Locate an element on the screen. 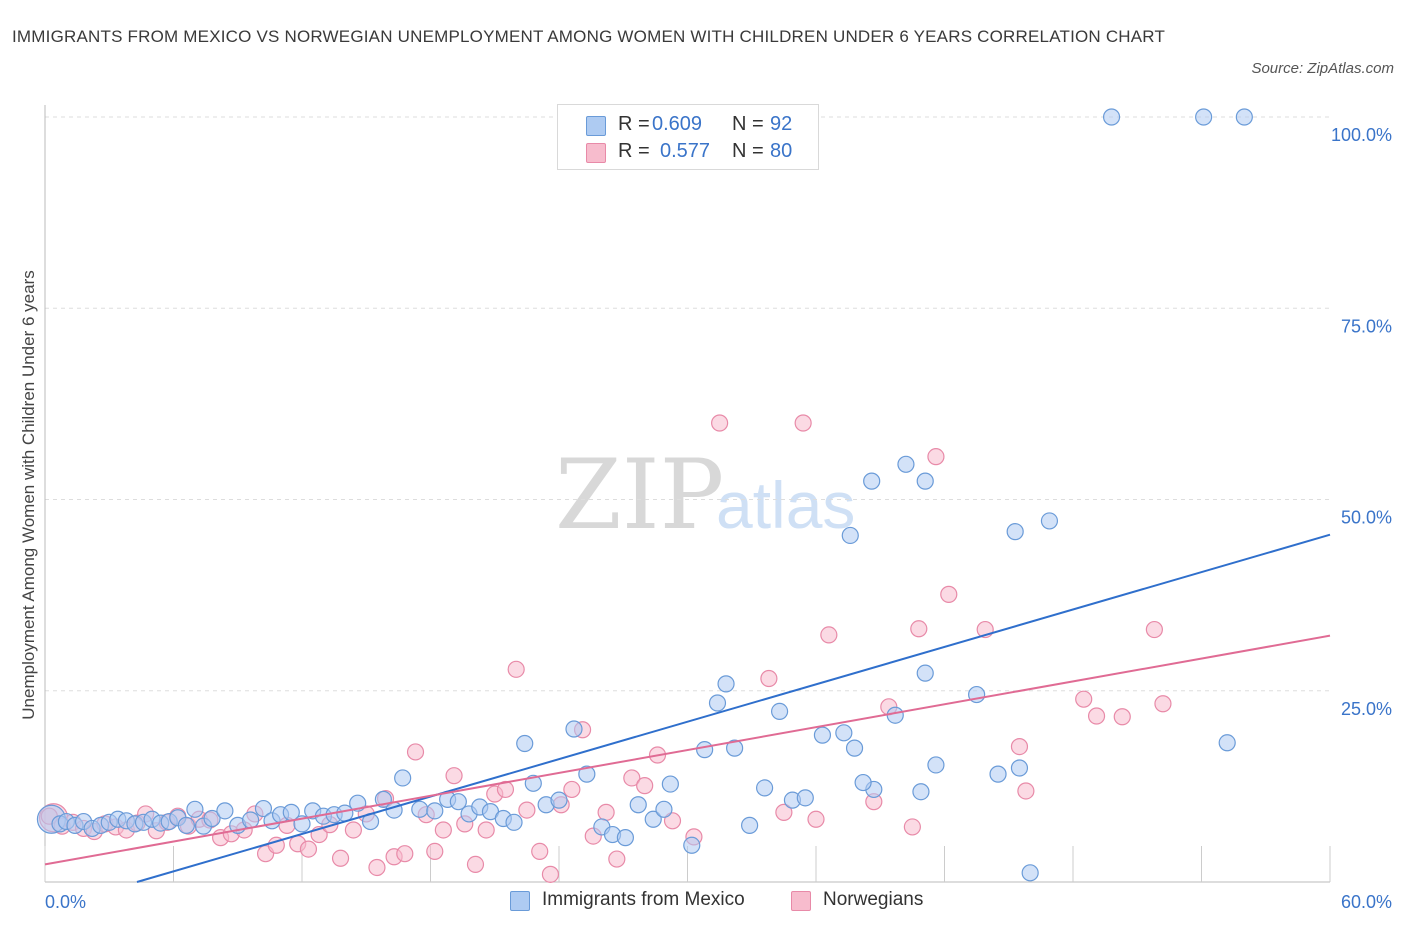  r-value: 0.577 is located at coordinates (685, 151).